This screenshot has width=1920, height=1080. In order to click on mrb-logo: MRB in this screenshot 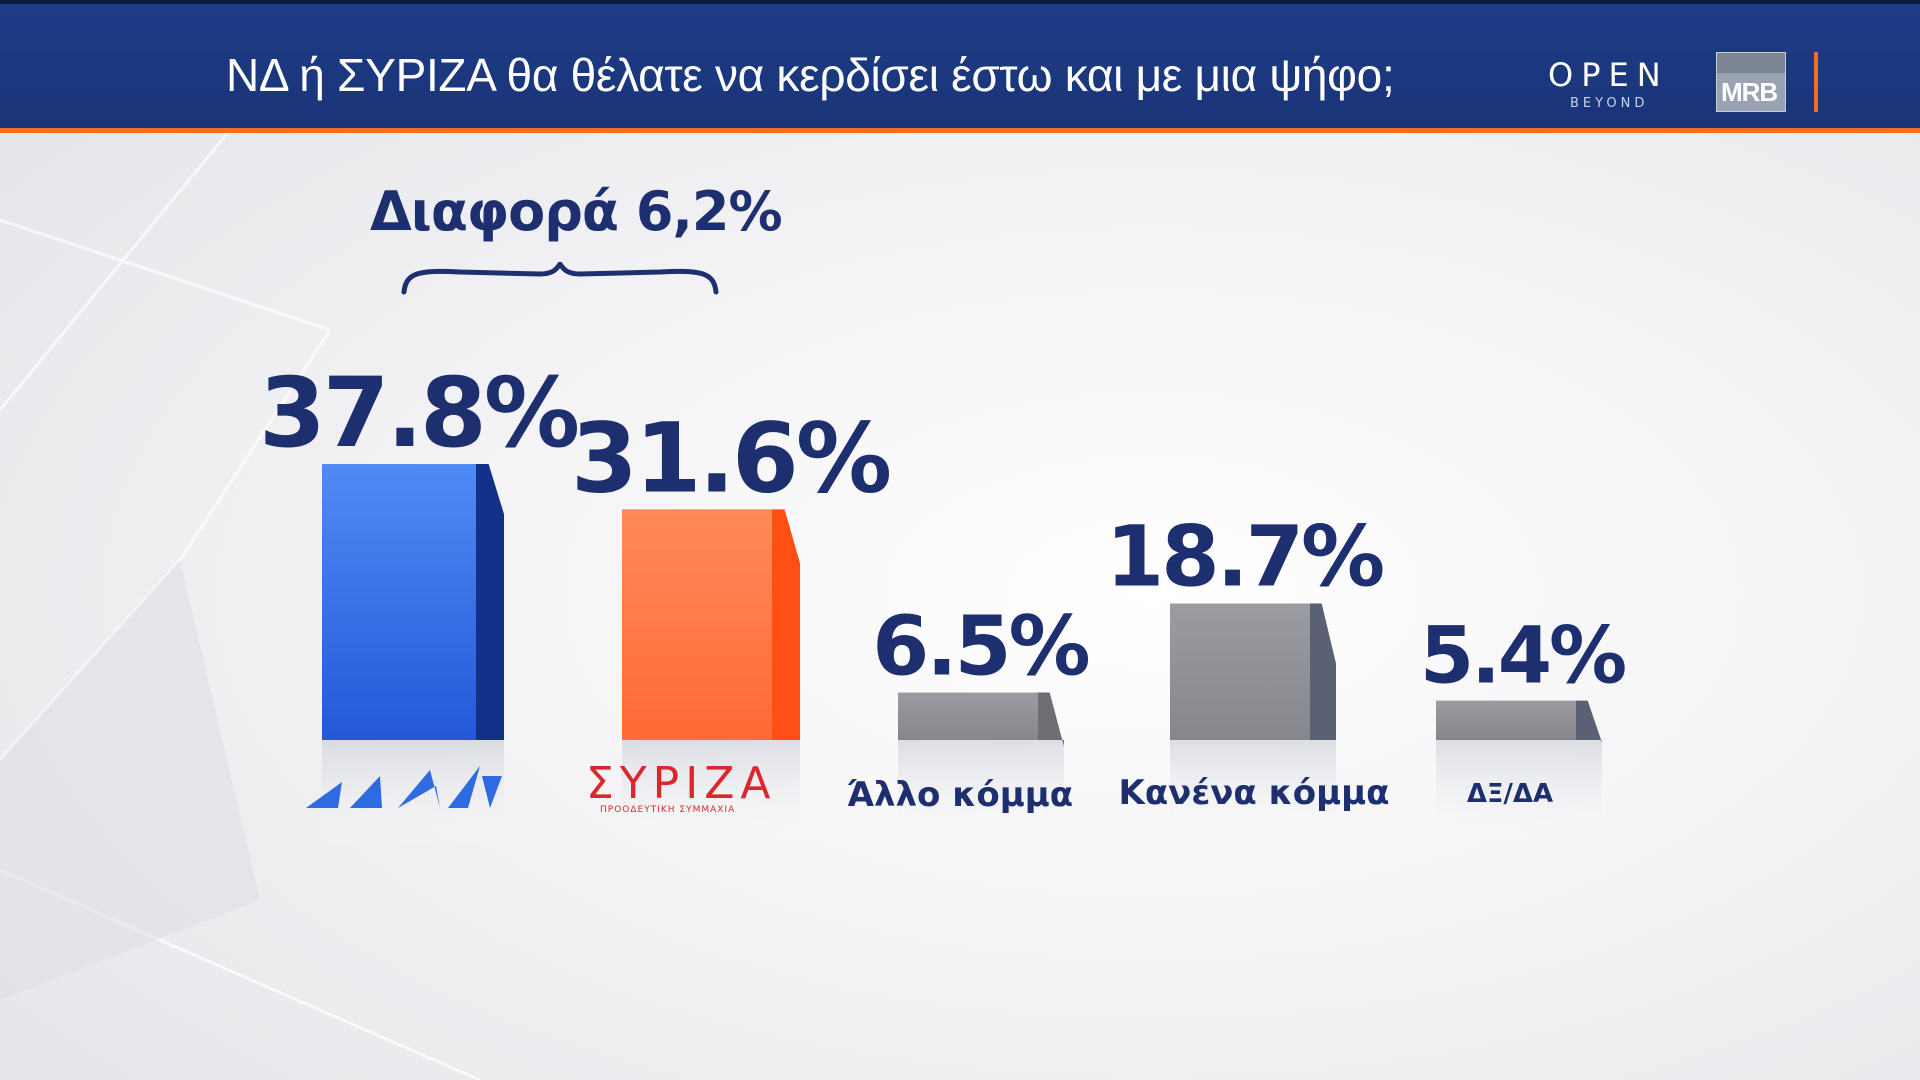, I will do `click(1751, 82)`.